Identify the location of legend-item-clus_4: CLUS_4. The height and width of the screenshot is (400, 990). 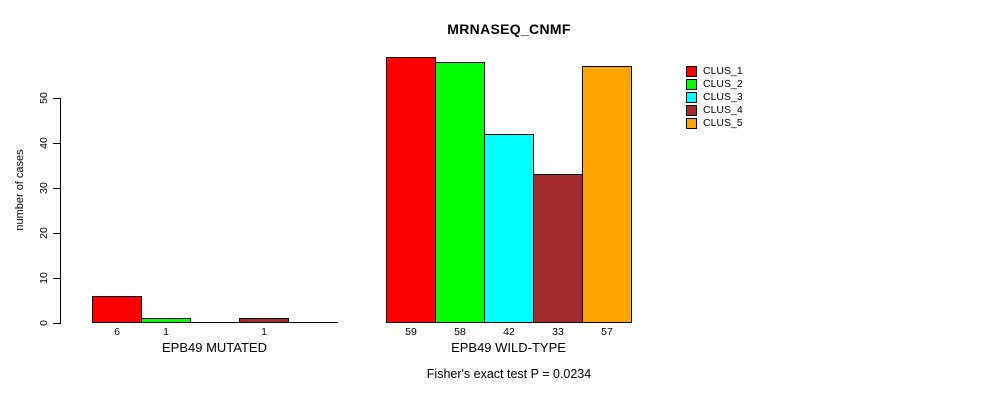
(714, 110).